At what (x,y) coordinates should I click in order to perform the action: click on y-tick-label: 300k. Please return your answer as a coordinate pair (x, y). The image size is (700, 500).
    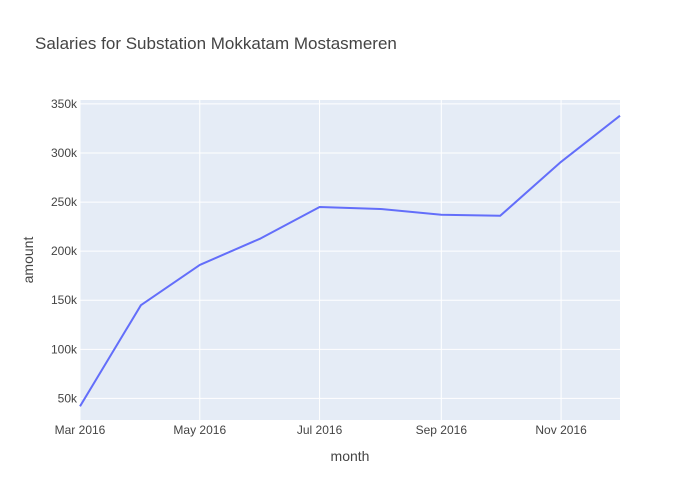
    Looking at the image, I should click on (64, 153).